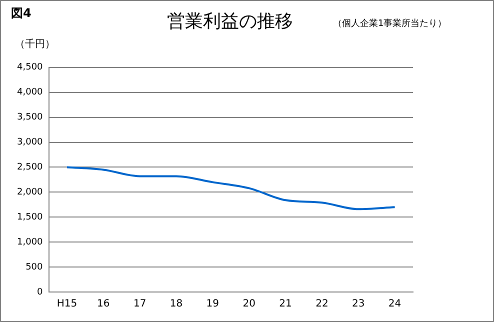 The image size is (494, 322). I want to click on y-tick-label: 500, so click(35, 267).